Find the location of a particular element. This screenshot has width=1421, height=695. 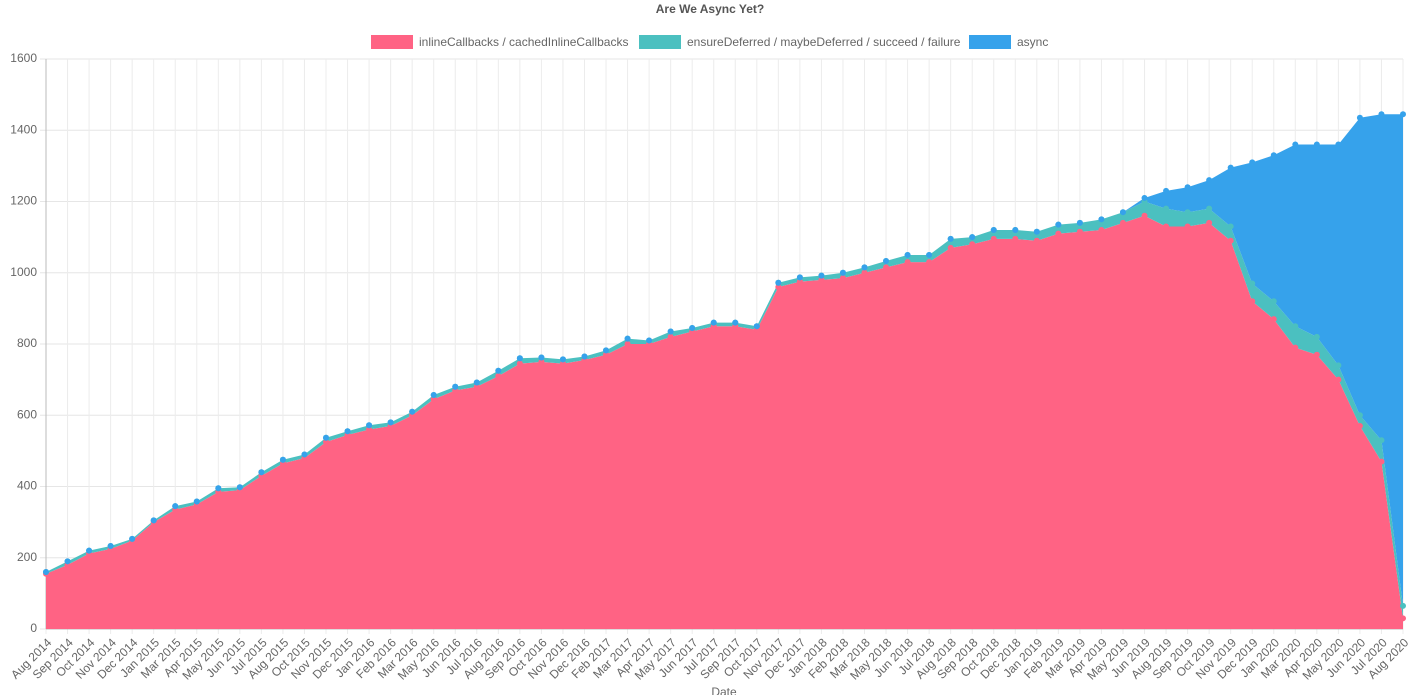

y-tick-label: 0 is located at coordinates (33, 628).